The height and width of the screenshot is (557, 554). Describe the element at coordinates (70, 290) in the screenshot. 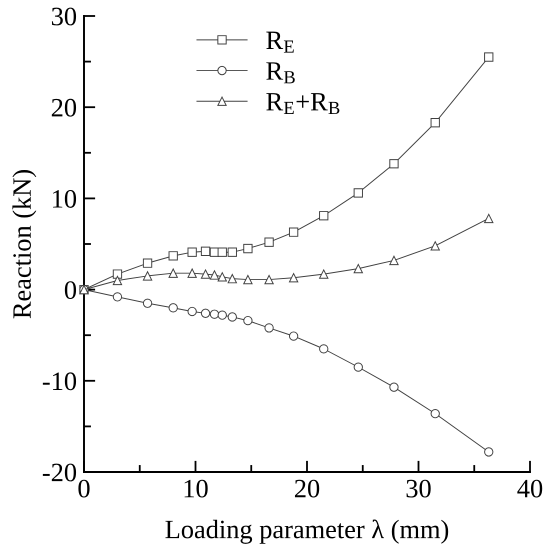

I see `y-tick-label: 0` at that location.